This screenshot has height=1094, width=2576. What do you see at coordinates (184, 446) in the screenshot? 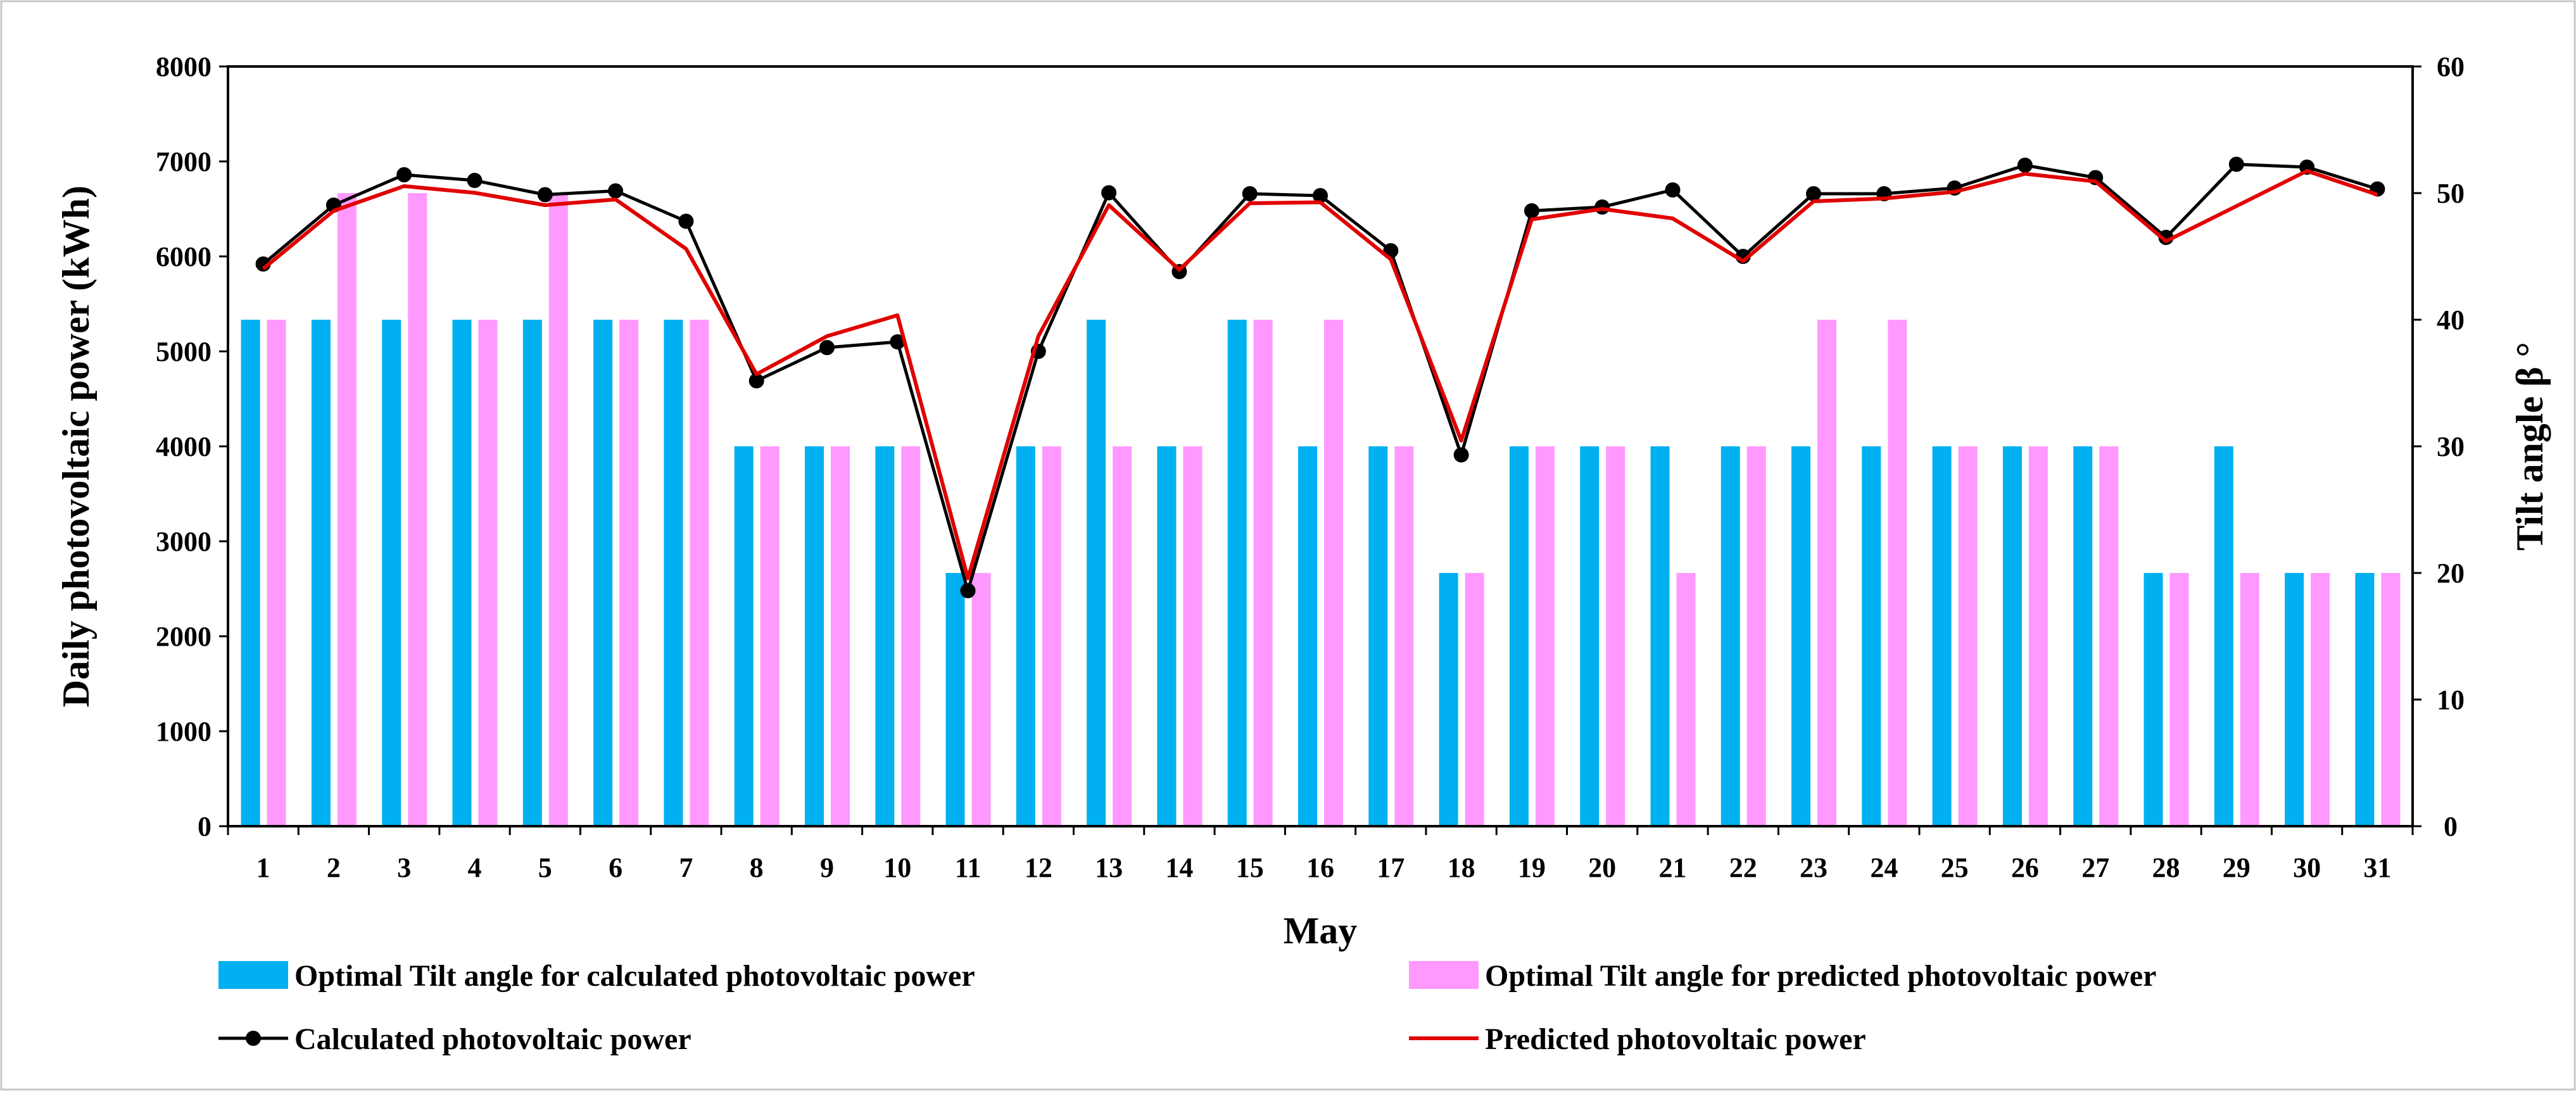
I see `y-left-tick-label: 4000` at bounding box center [184, 446].